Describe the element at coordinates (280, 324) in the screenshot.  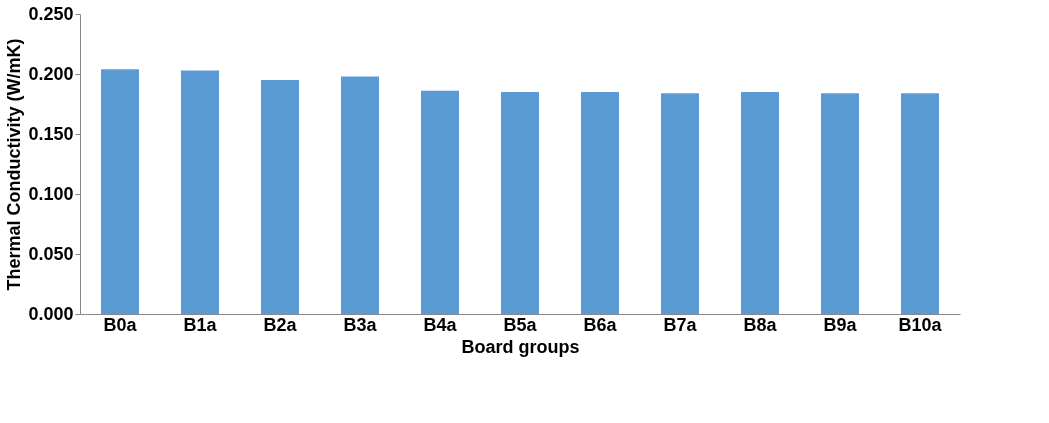
I see `x-tick-label: B2a` at that location.